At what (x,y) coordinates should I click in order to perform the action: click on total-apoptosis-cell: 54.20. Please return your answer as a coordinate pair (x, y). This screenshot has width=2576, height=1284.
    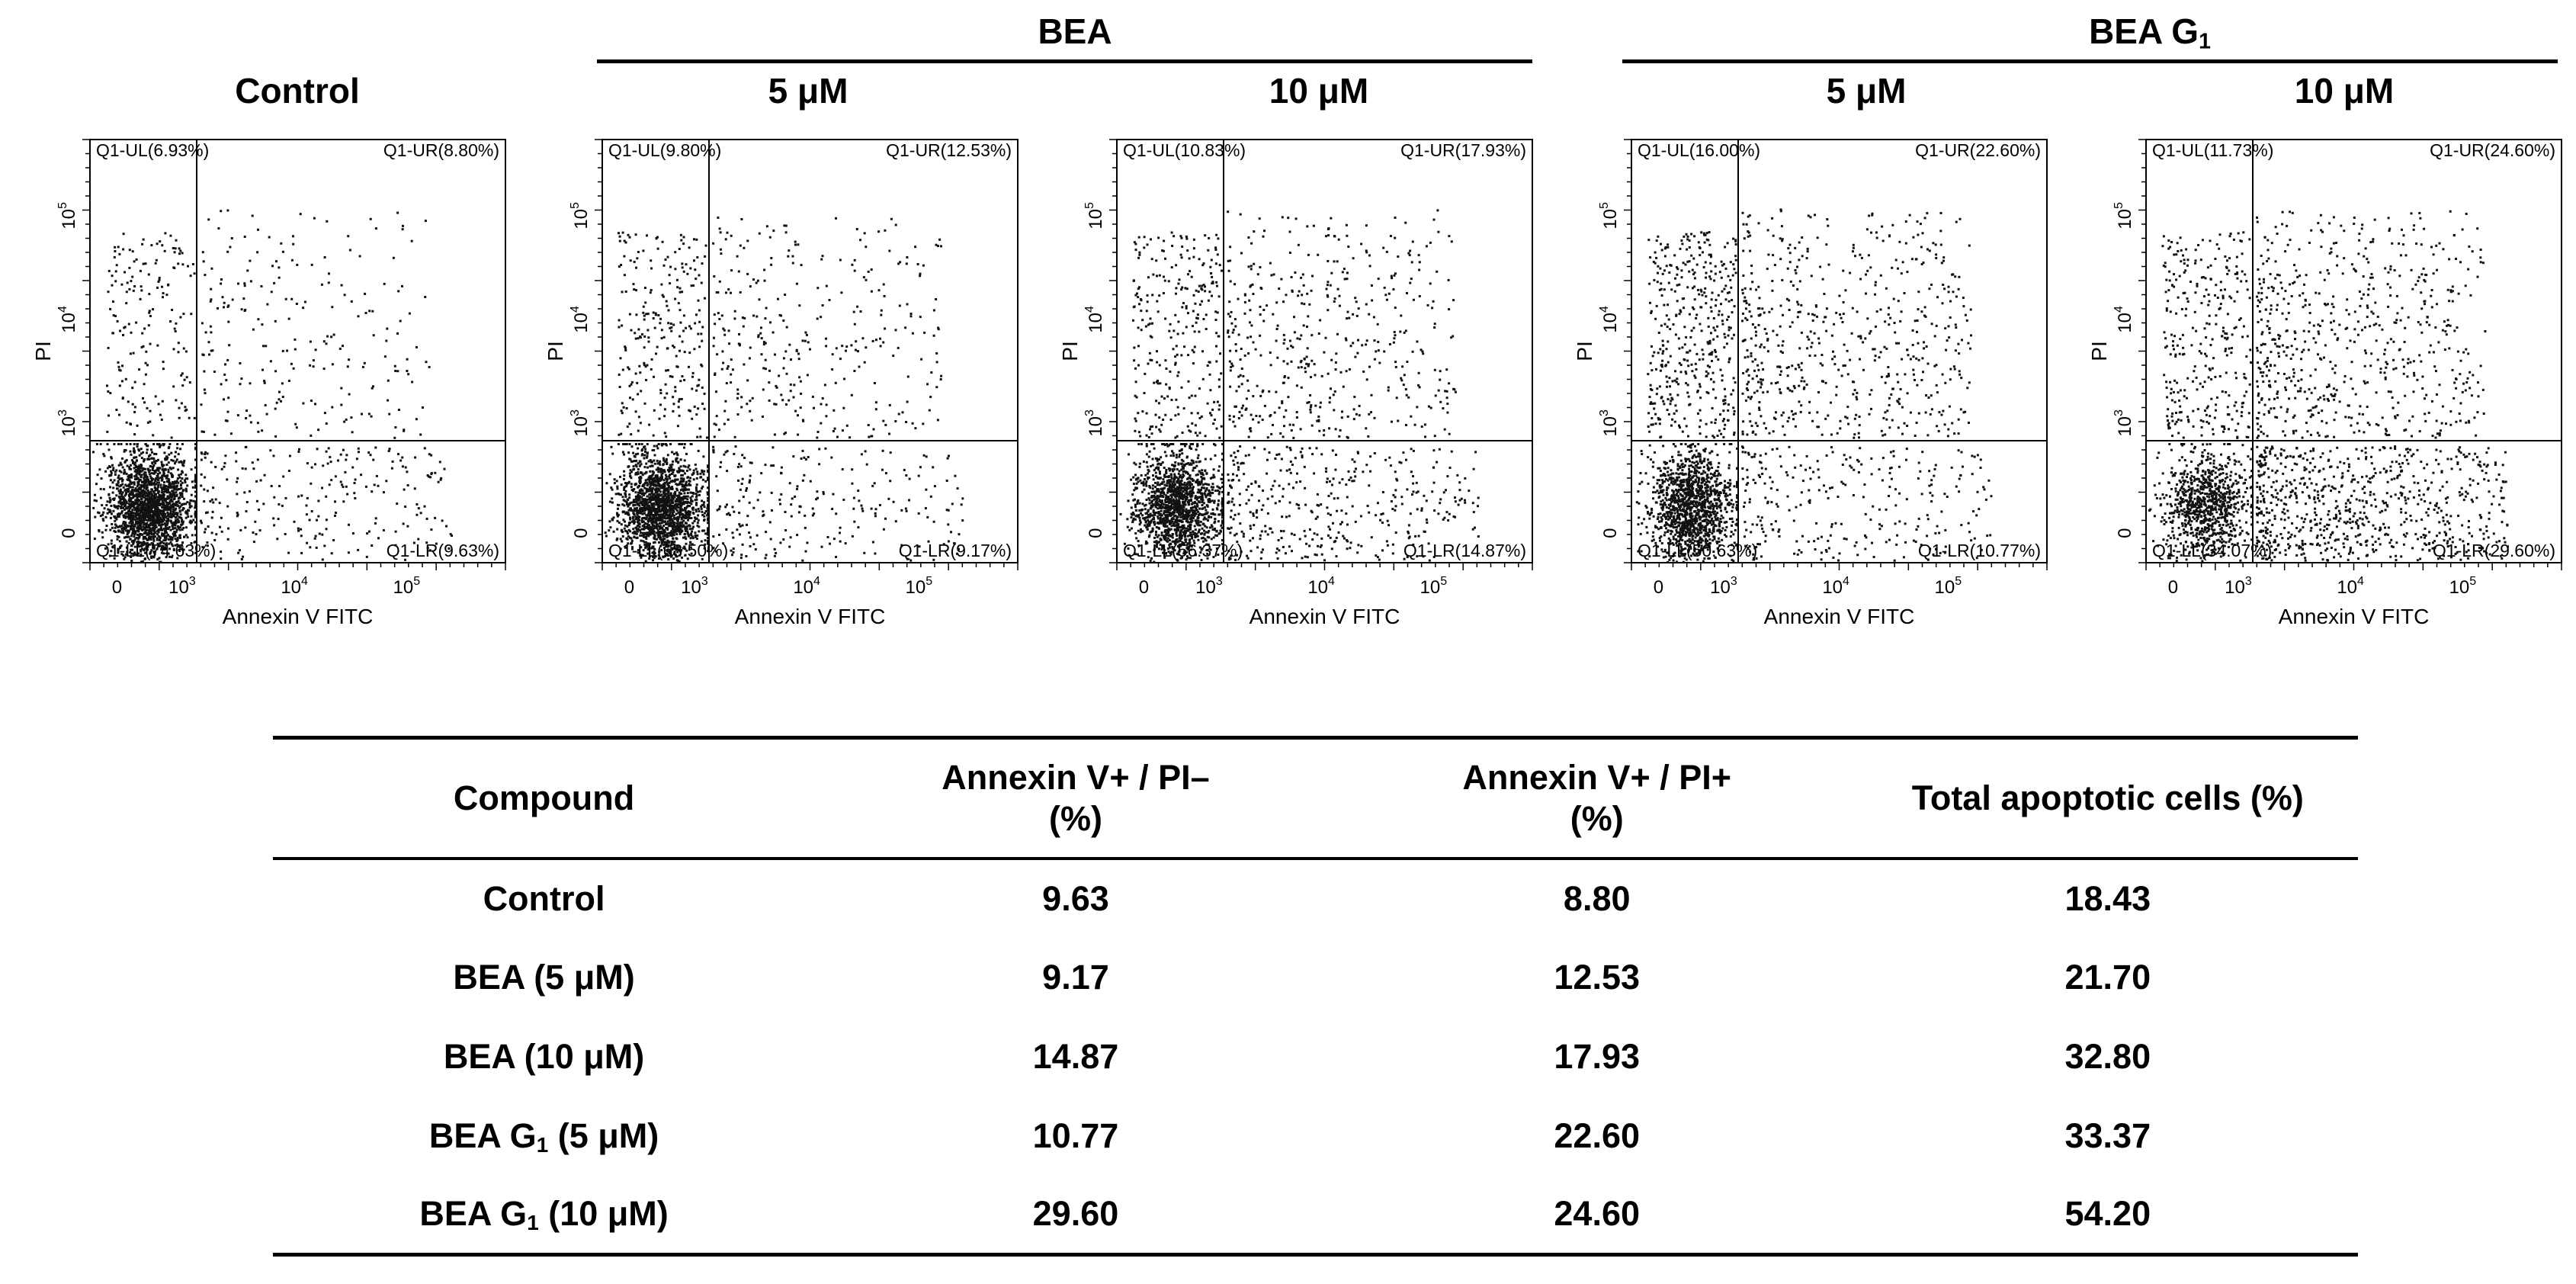
    Looking at the image, I should click on (2107, 1216).